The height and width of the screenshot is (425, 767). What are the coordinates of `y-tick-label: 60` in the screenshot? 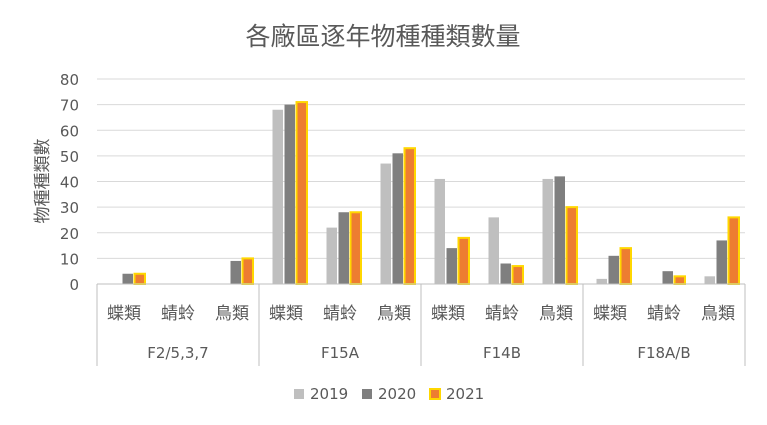 It's located at (69, 131).